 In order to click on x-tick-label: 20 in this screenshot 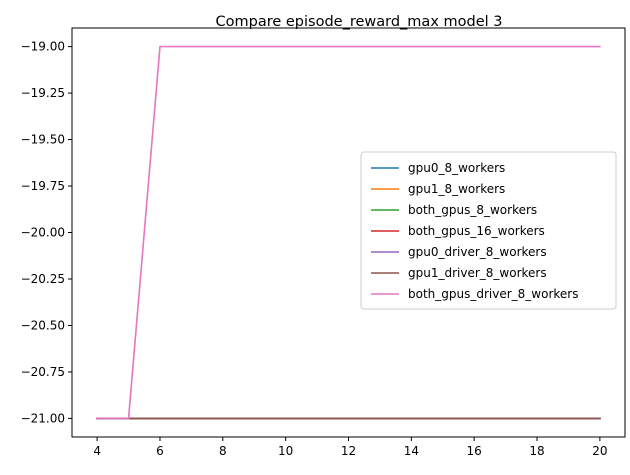, I will do `click(599, 451)`.